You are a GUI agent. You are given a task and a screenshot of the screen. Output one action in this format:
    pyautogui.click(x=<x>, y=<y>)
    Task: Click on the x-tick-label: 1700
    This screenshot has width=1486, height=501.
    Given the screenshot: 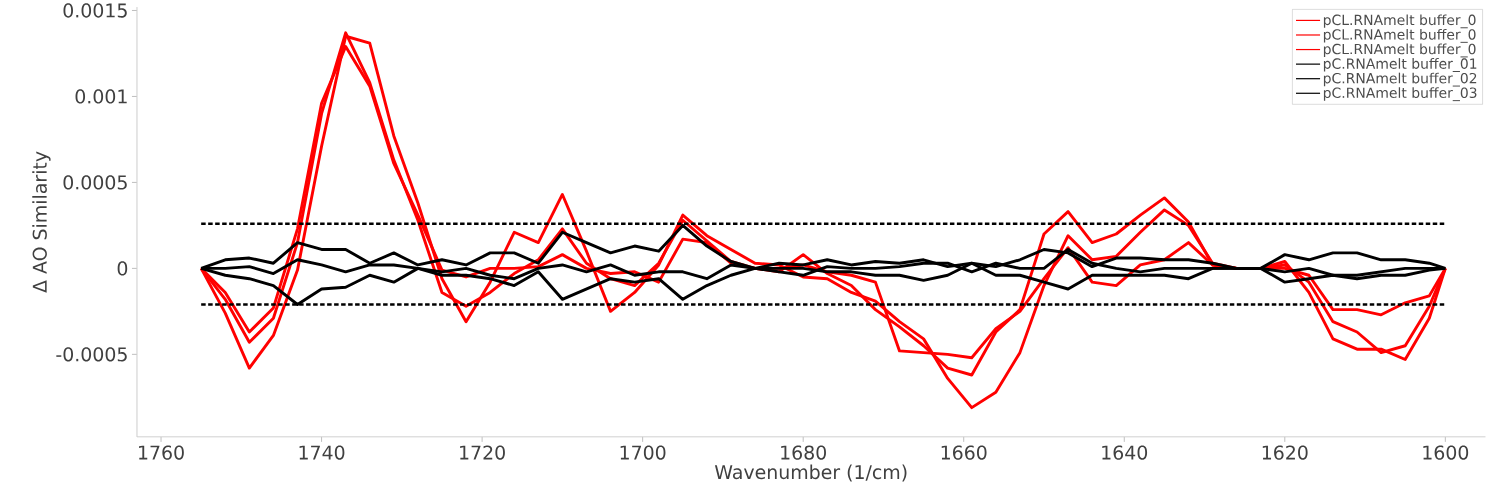 What is the action you would take?
    pyautogui.click(x=643, y=452)
    